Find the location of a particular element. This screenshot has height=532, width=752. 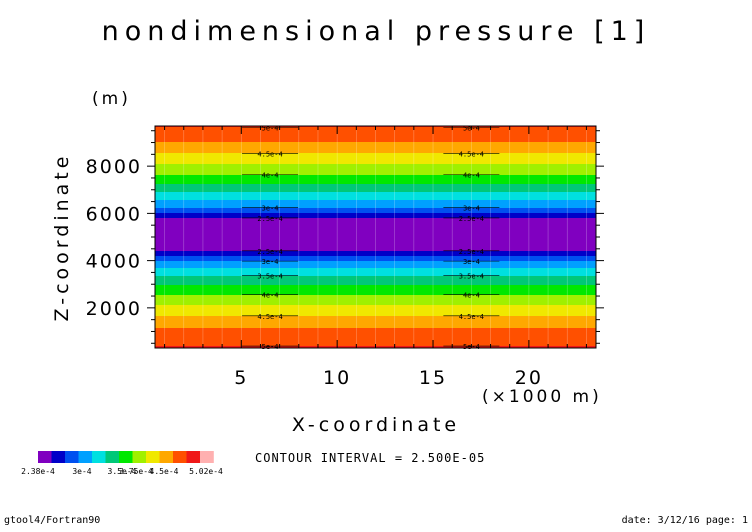

contour-label: 3e-4 is located at coordinates (471, 262).